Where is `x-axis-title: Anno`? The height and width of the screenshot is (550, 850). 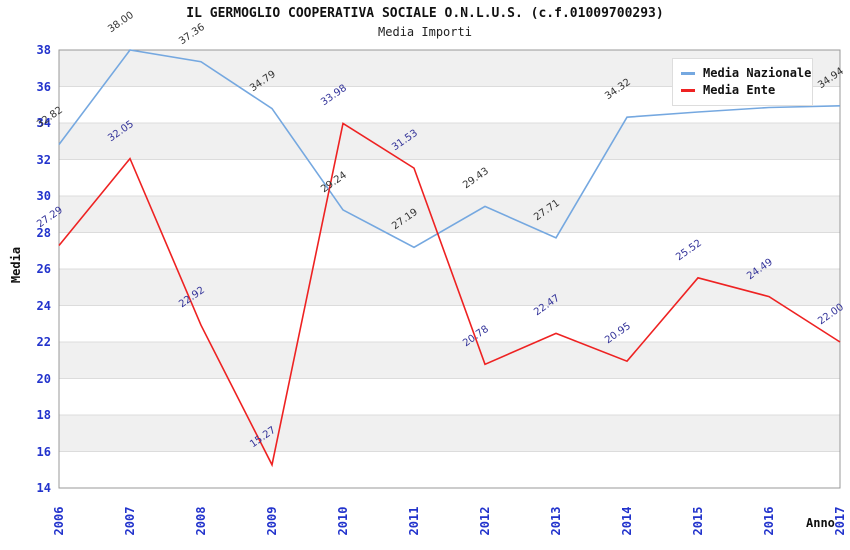
x-axis-title: Anno is located at coordinates (820, 523).